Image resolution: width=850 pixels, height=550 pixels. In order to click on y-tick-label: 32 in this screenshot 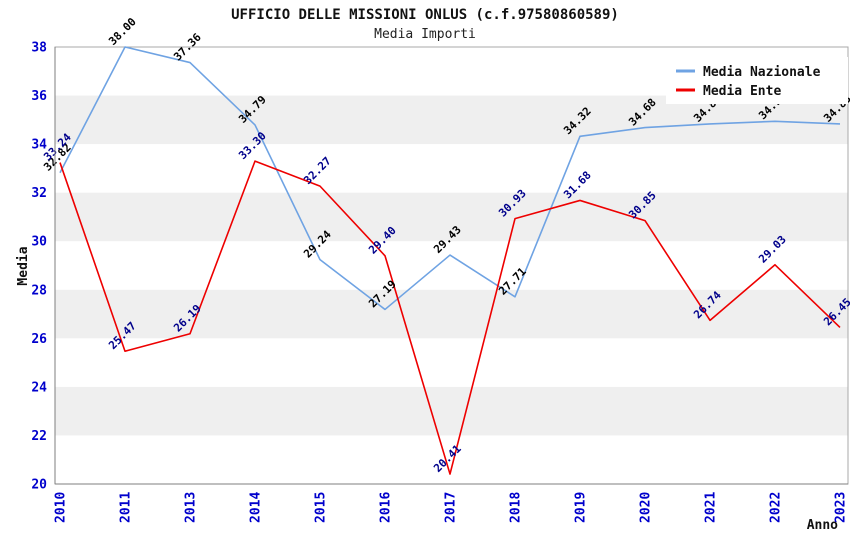, I will do `click(39, 193)`.